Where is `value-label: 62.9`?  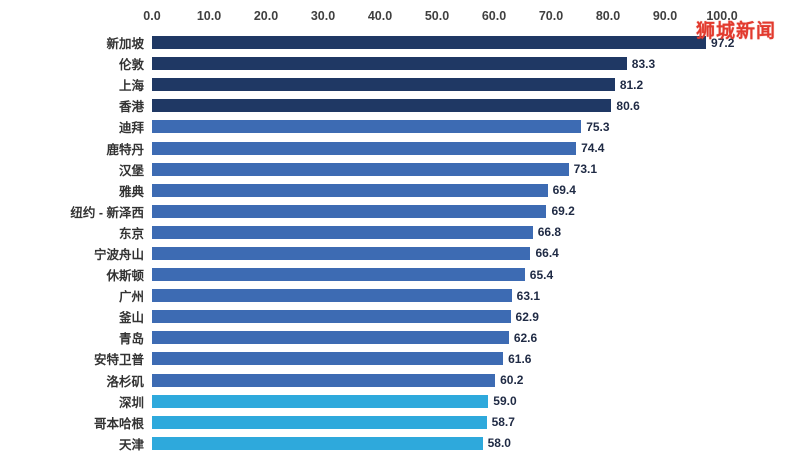
value-label: 62.9 is located at coordinates (527, 316).